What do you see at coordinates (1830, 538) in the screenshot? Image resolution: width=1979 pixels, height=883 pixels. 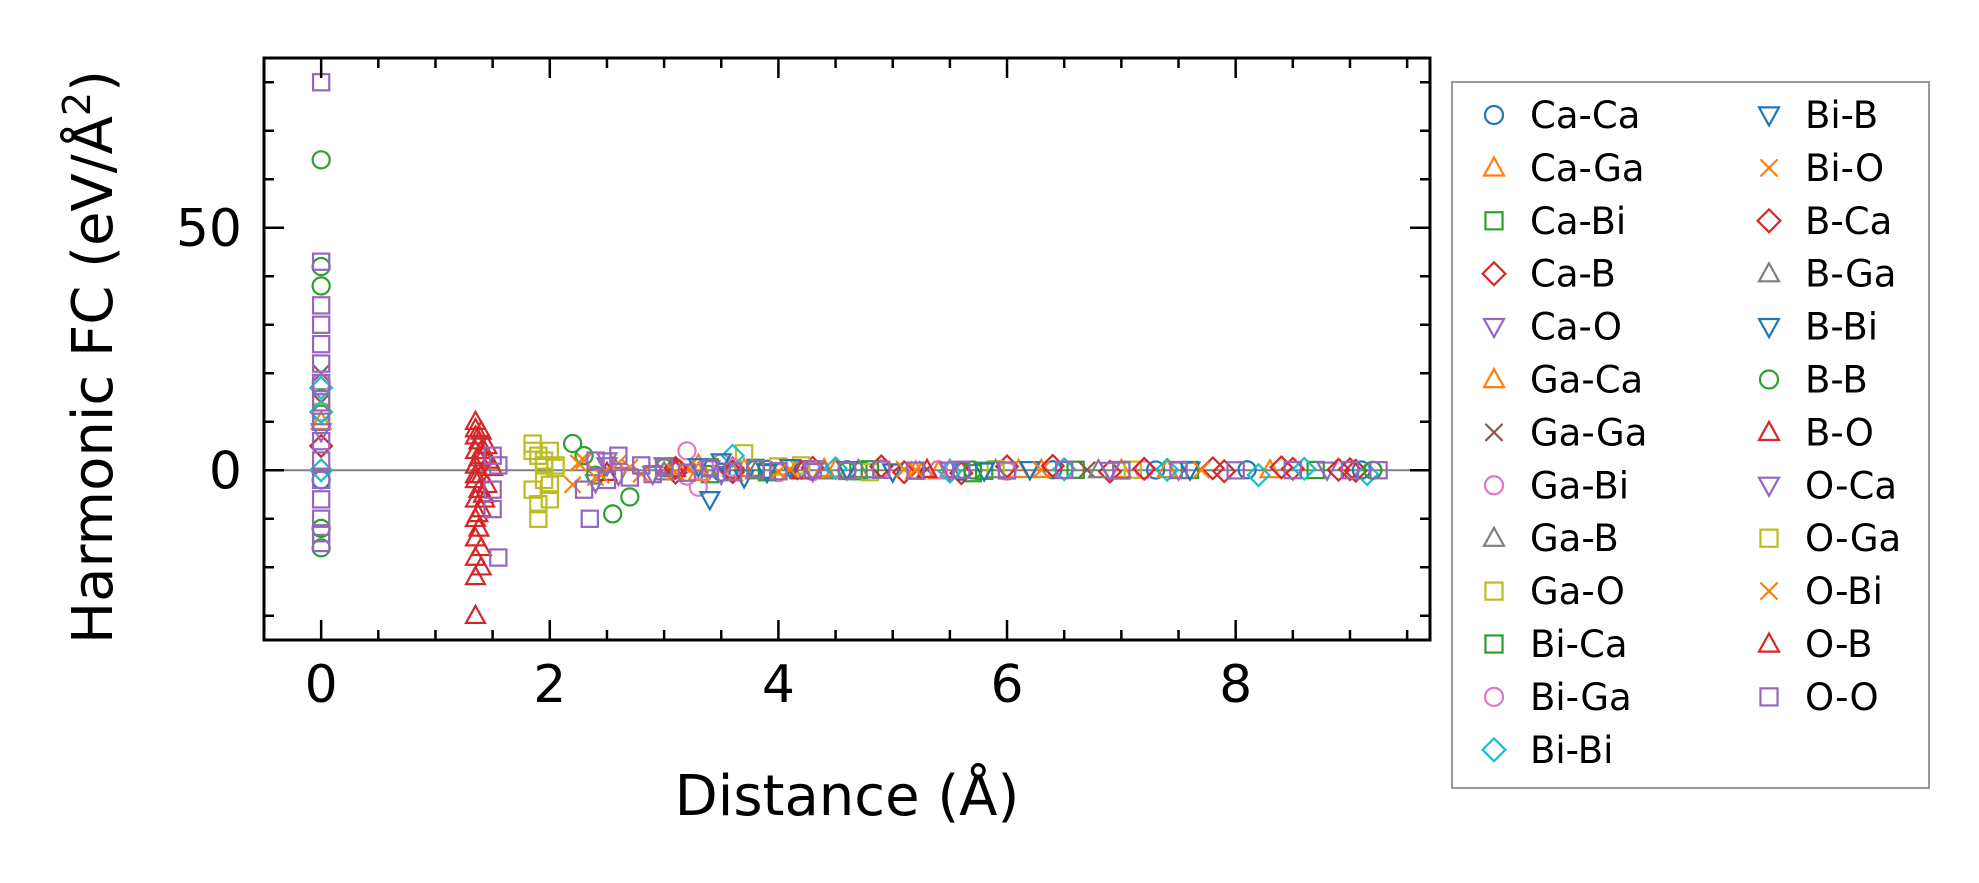 I see `legend-item: O-Ga` at bounding box center [1830, 538].